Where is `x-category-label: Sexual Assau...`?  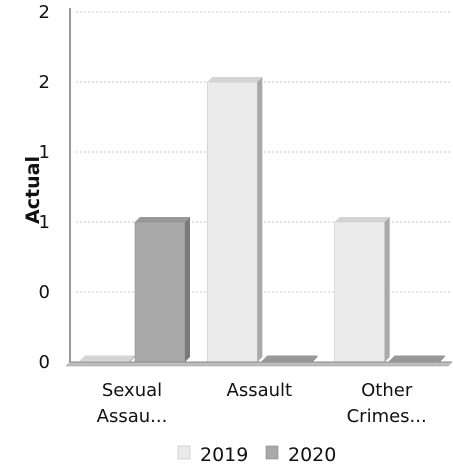 x-category-label: Sexual Assau... is located at coordinates (132, 403).